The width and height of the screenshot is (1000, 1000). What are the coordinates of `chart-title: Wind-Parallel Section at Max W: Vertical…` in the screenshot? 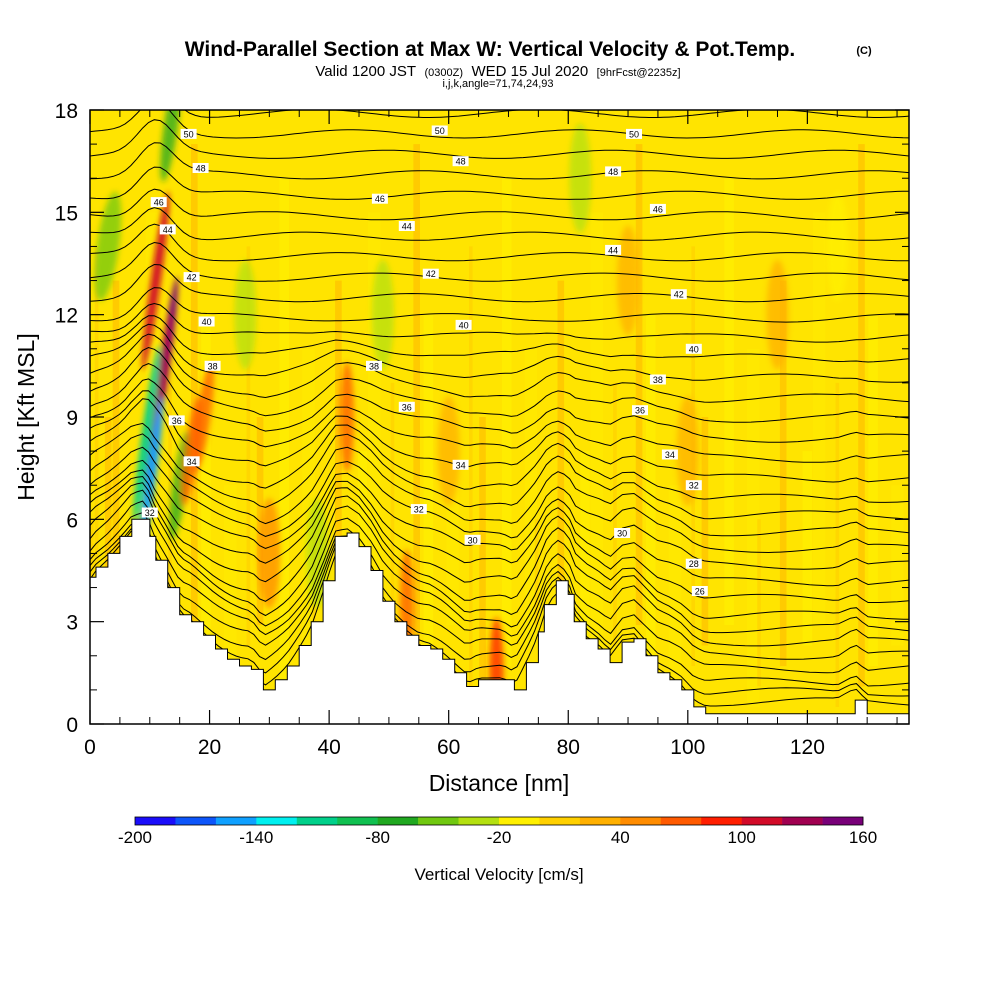 It's located at (490, 49).